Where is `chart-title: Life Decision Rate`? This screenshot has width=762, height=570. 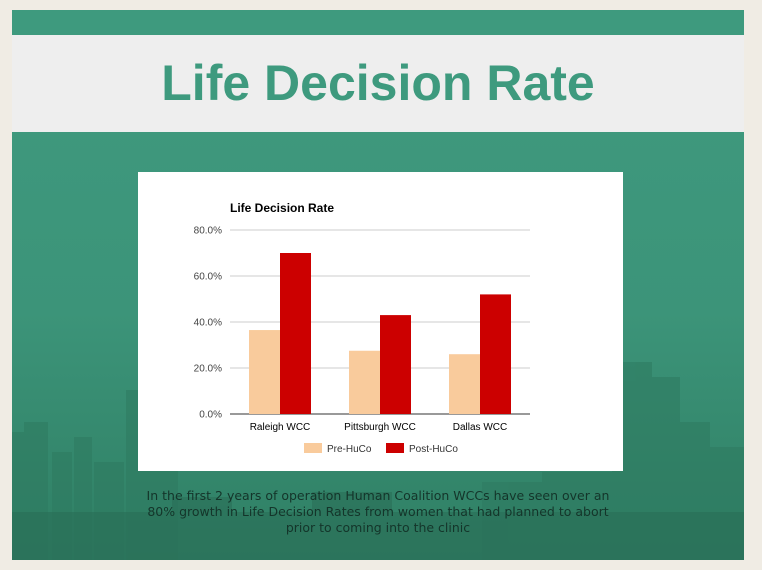 chart-title: Life Decision Rate is located at coordinates (282, 208).